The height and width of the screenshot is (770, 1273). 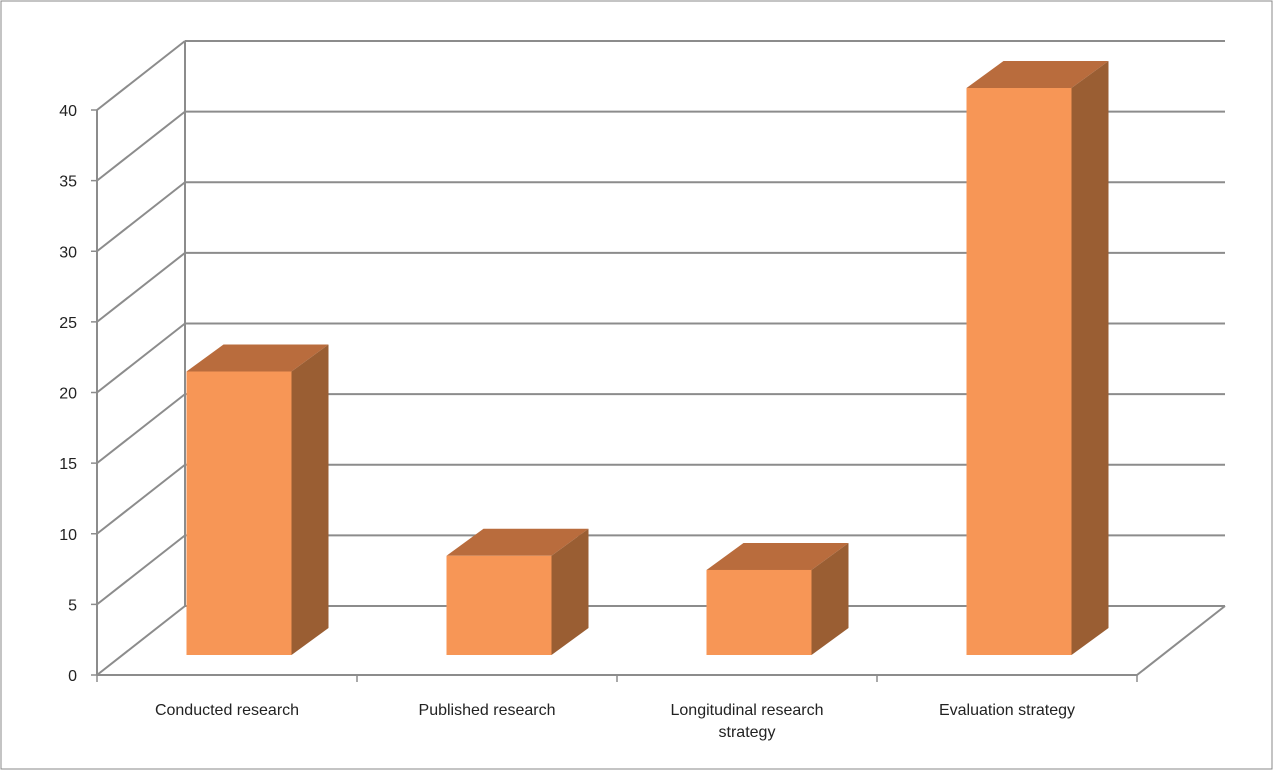 What do you see at coordinates (747, 732) in the screenshot?
I see `x-category-label-line: strategy` at bounding box center [747, 732].